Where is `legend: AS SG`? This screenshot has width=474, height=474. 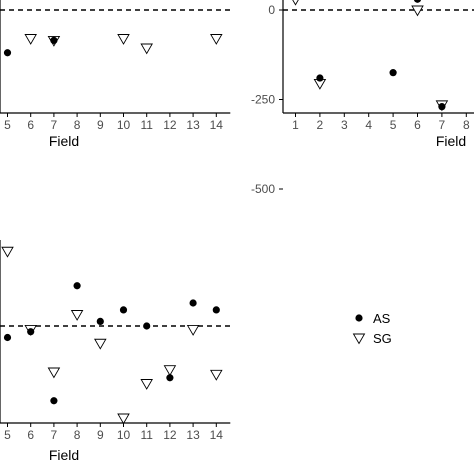
legend: AS SG is located at coordinates (372, 328).